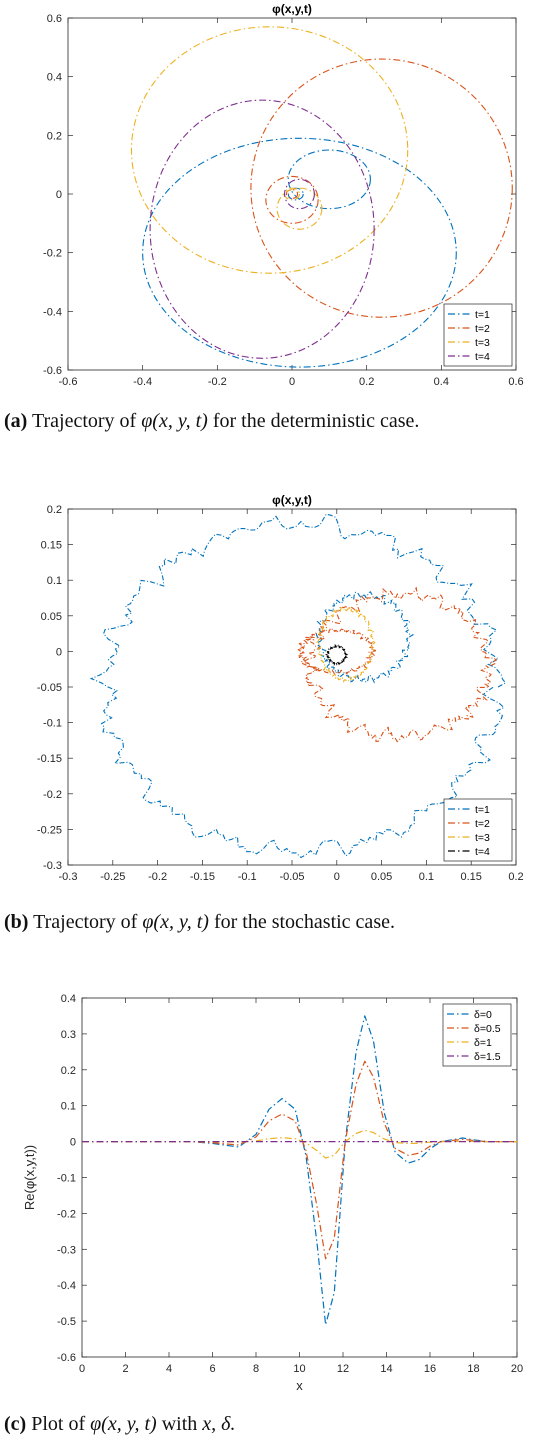  What do you see at coordinates (299, 1369) in the screenshot?
I see `x-tick-label: 10` at bounding box center [299, 1369].